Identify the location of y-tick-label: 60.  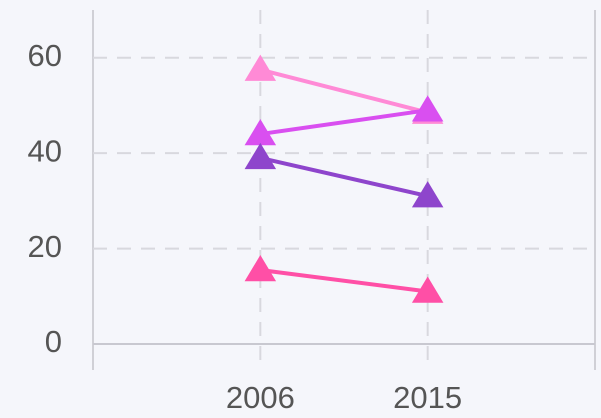
(45, 55).